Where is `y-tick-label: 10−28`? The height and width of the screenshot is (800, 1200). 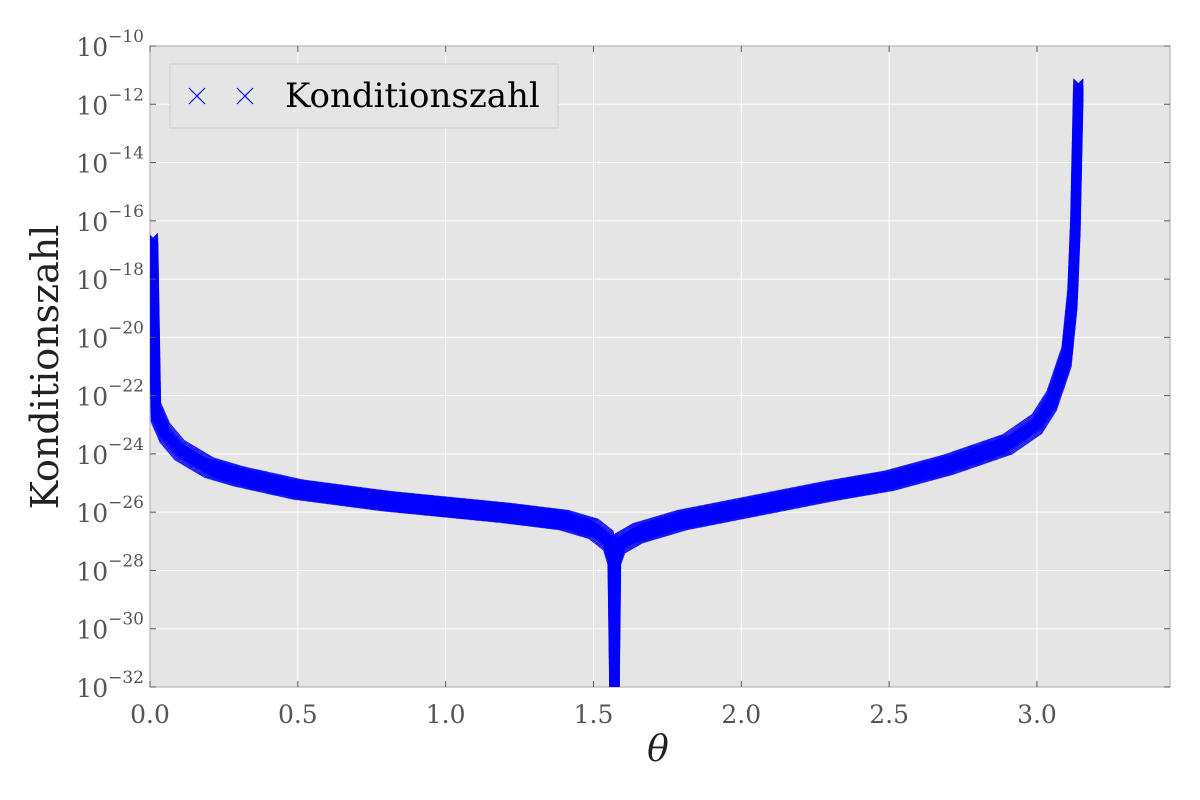
y-tick-label: 10−28 is located at coordinates (110, 568).